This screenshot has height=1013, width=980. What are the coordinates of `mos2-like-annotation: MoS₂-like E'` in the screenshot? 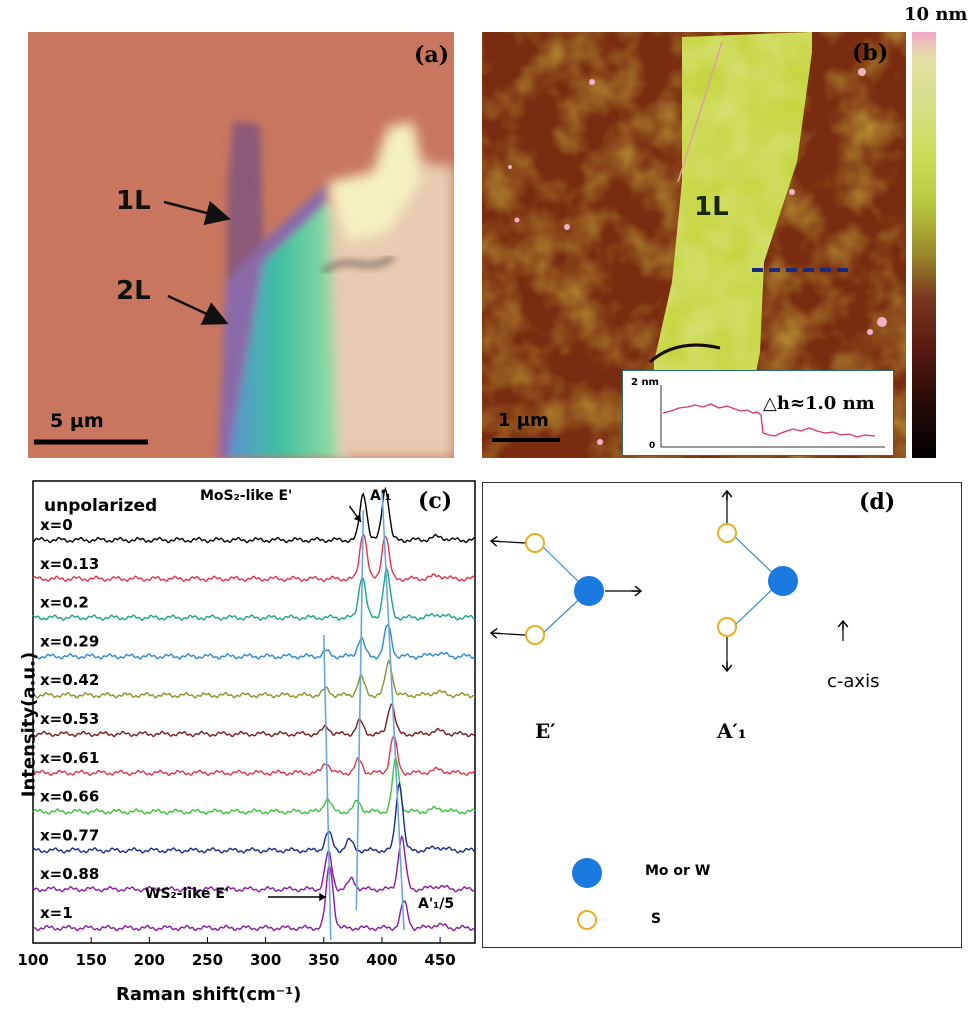 It's located at (246, 496).